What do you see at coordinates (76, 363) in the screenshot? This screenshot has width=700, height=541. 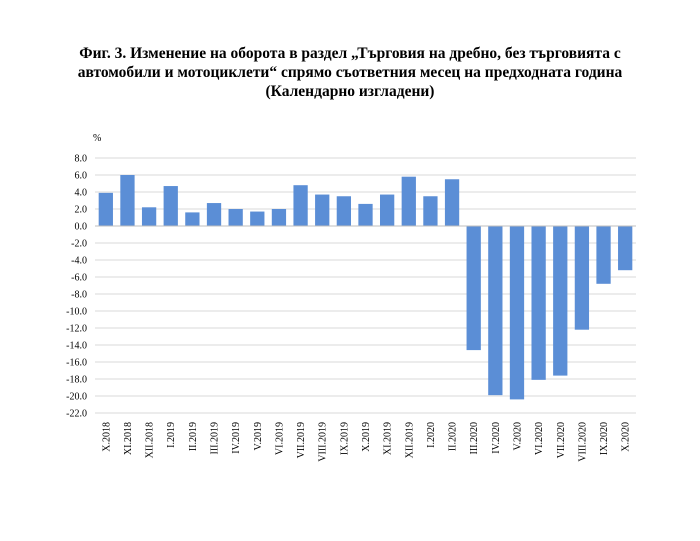 I see `y-tick-label: -16.0` at bounding box center [76, 363].